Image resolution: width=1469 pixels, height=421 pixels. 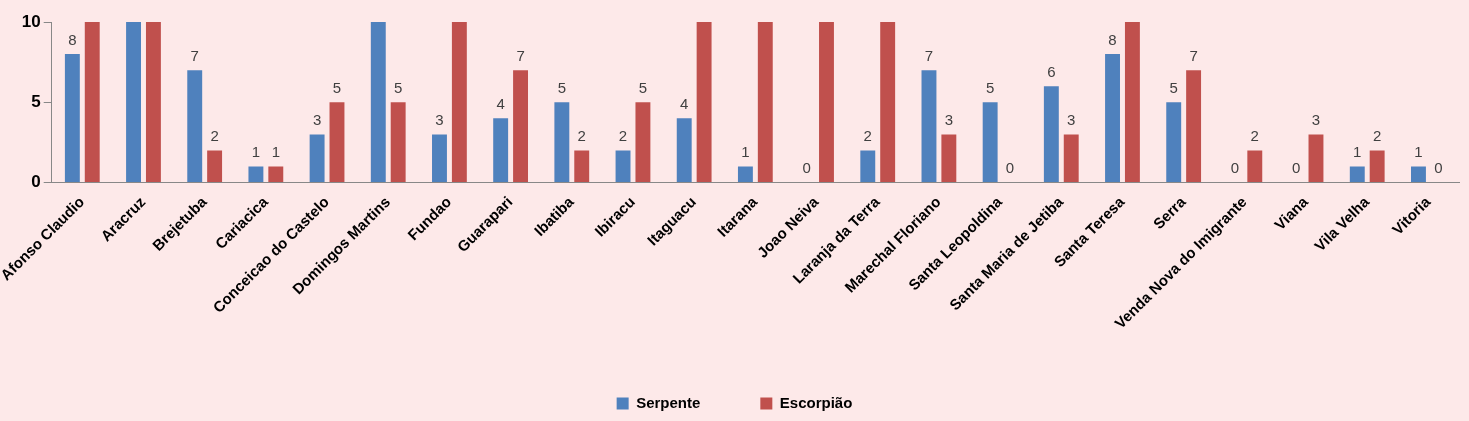 What do you see at coordinates (36, 182) in the screenshot?
I see `y-tick-label: 0` at bounding box center [36, 182].